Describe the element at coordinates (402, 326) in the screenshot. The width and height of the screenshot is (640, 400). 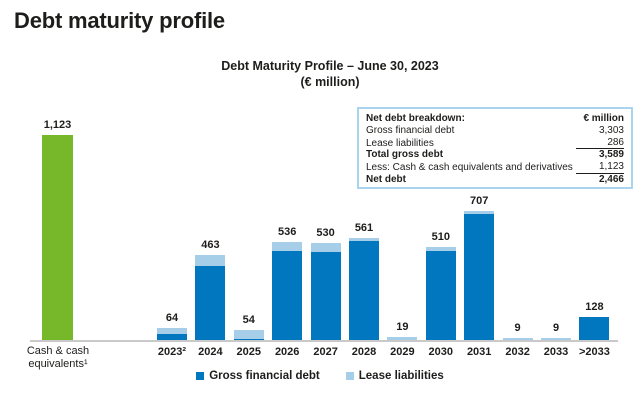
I see `bar-2029-value-label: 19` at that location.